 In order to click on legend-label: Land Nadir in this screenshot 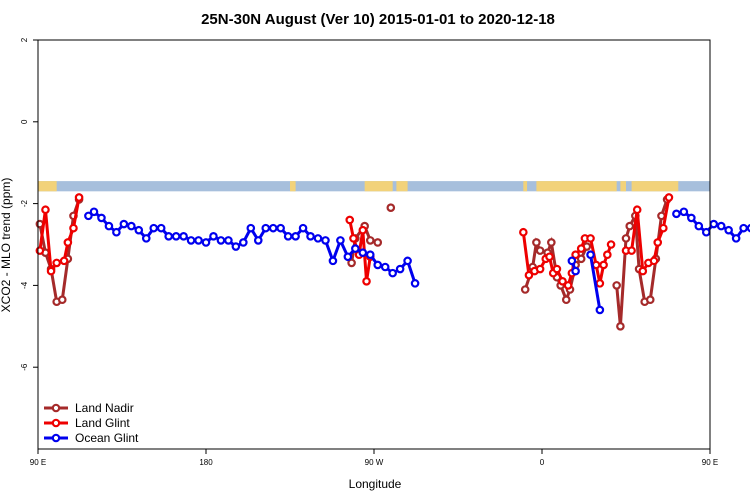, I will do `click(104, 408)`.